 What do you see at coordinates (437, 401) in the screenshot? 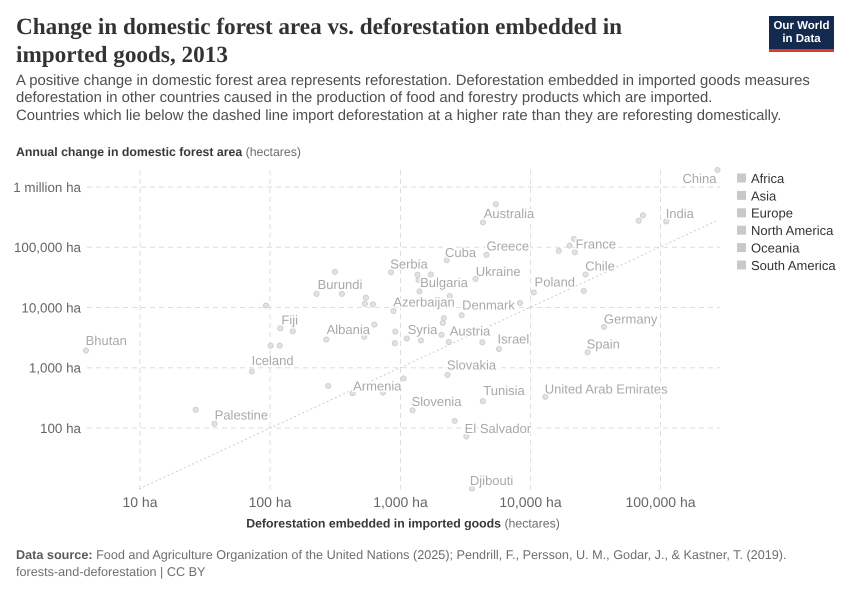
I see `svg-text: Slovenia` at bounding box center [437, 401].